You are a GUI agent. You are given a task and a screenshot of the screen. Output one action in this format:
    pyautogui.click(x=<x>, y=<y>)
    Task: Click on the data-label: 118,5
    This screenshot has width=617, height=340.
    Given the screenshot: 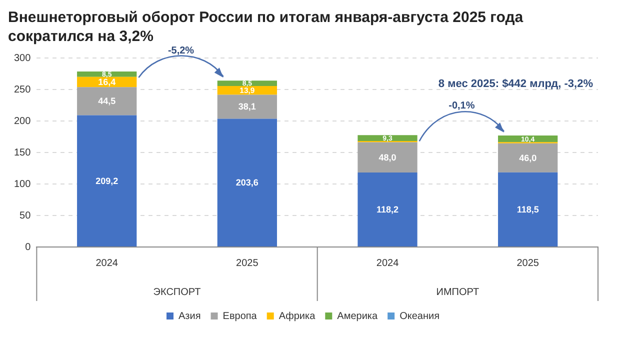 What is the action you would take?
    pyautogui.click(x=527, y=209)
    